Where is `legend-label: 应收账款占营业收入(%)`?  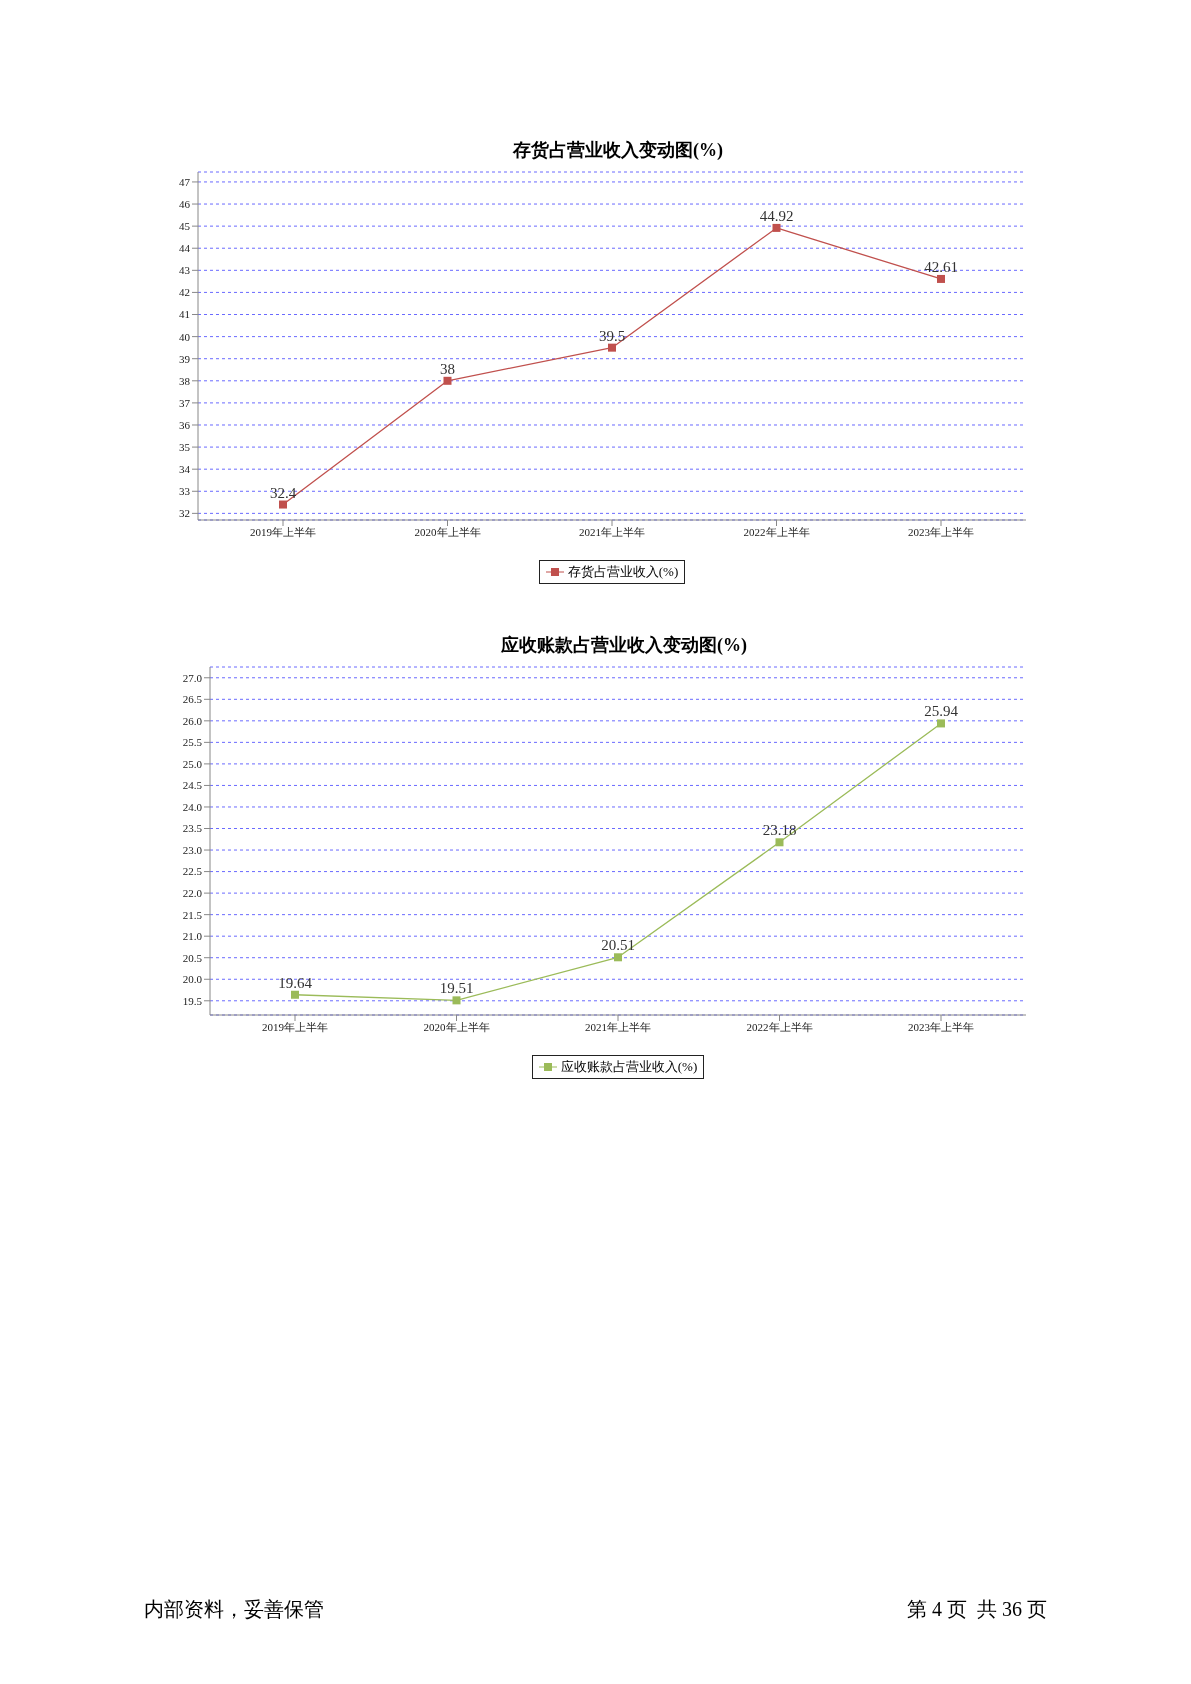 legend-label: 应收账款占营业收入(%) is located at coordinates (628, 1067).